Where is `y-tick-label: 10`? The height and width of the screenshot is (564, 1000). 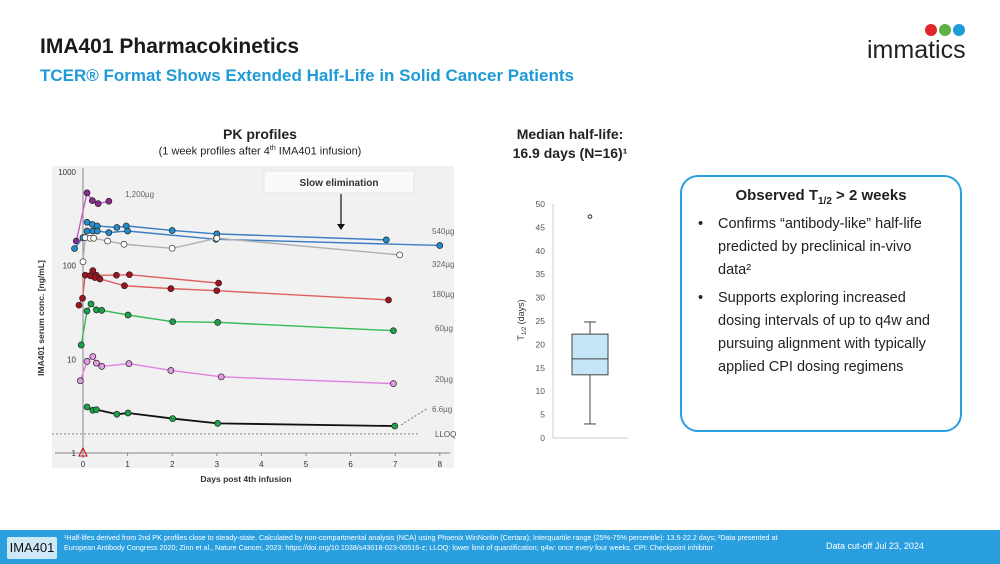 y-tick-label: 10 is located at coordinates (71, 359).